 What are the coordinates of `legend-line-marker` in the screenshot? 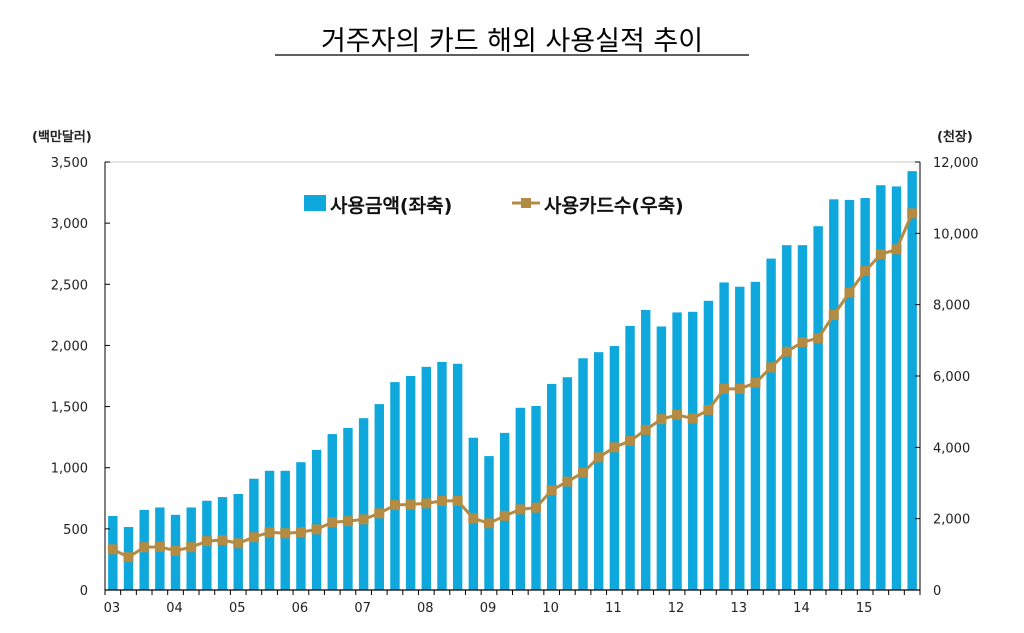 It's located at (526, 203).